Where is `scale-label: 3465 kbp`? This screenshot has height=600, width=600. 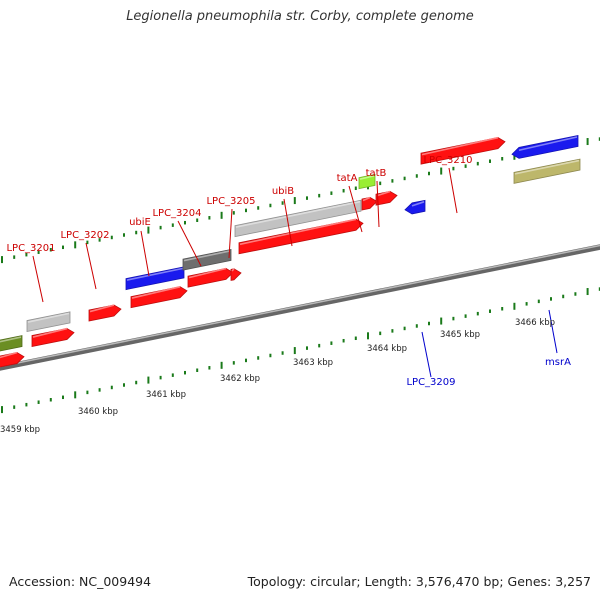
scale-label: 3465 kbp is located at coordinates (460, 335).